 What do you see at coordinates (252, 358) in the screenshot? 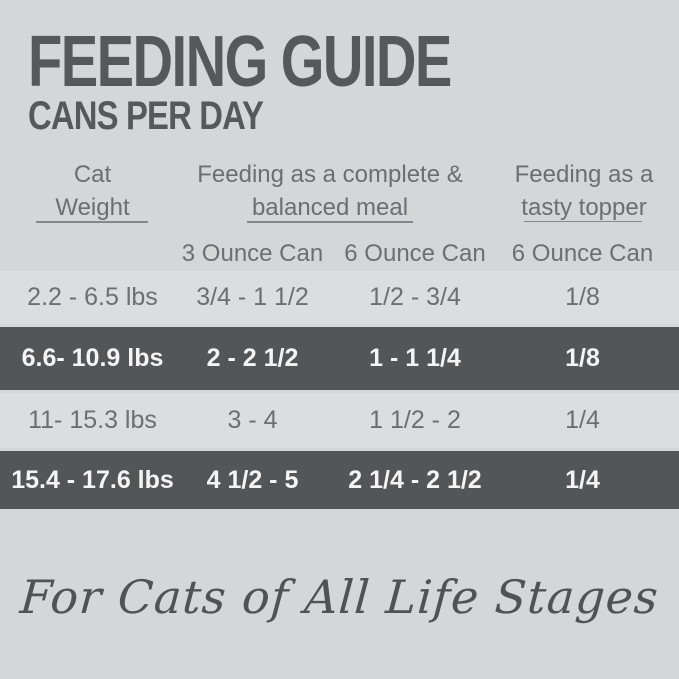
I see `cell-3oz-amount: 2 - 2 1/2` at bounding box center [252, 358].